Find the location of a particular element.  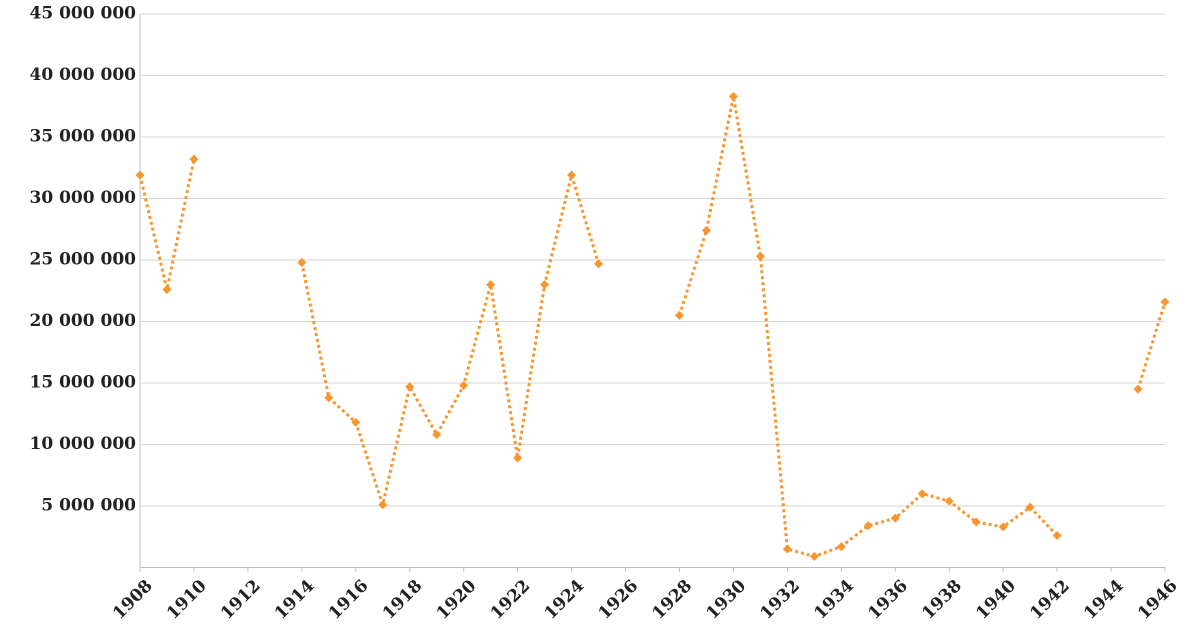

x-tick-label: 1940 is located at coordinates (996, 600).